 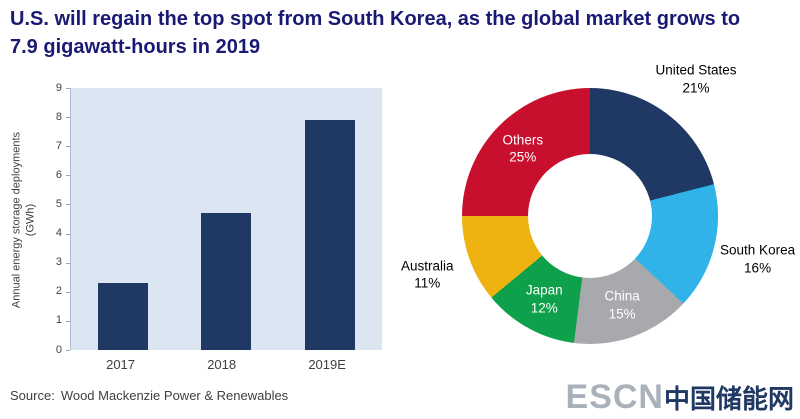 I want to click on y-tick-label-9: 9, so click(x=58, y=87).